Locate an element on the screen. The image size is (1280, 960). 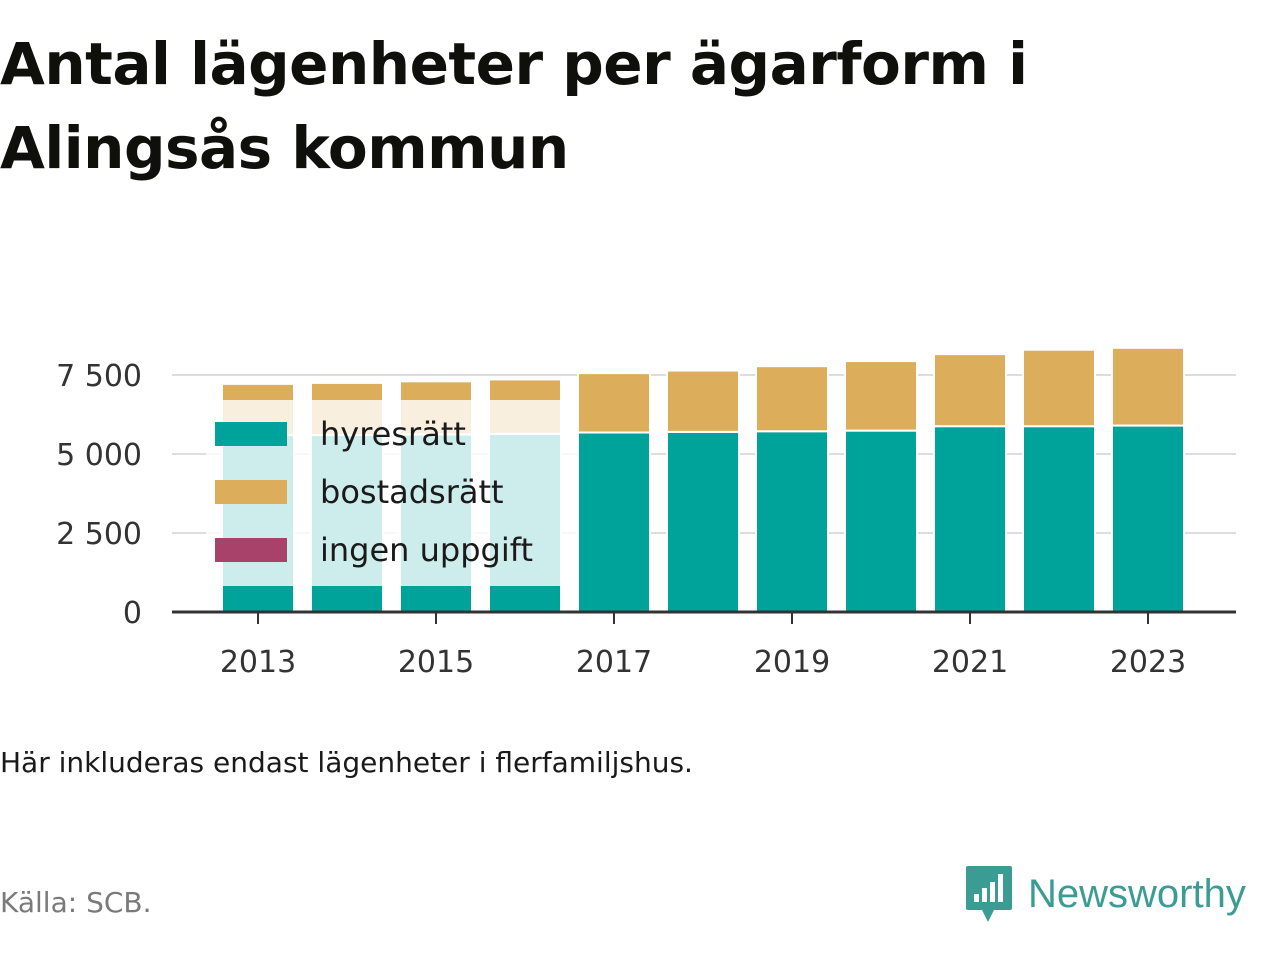
newsworthy-logo: Newsworthy is located at coordinates (1105, 894).